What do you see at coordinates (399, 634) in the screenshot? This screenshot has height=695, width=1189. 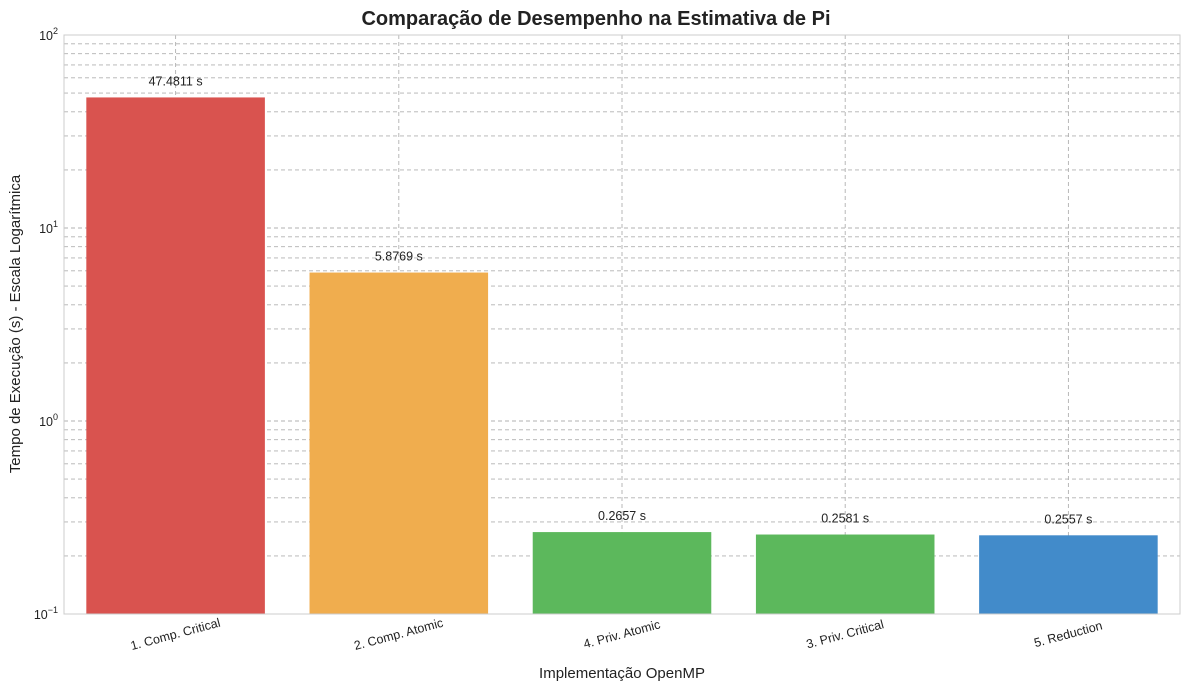 I see `x-tick-label: 2. Comp. Atomic` at bounding box center [399, 634].